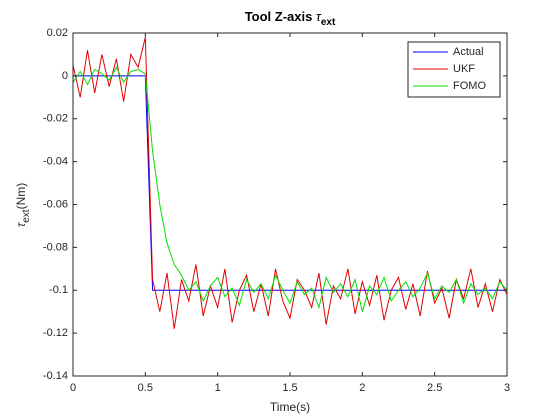 This screenshot has height=420, width=560. I want to click on y-tick-label: -0.14, so click(55, 376).